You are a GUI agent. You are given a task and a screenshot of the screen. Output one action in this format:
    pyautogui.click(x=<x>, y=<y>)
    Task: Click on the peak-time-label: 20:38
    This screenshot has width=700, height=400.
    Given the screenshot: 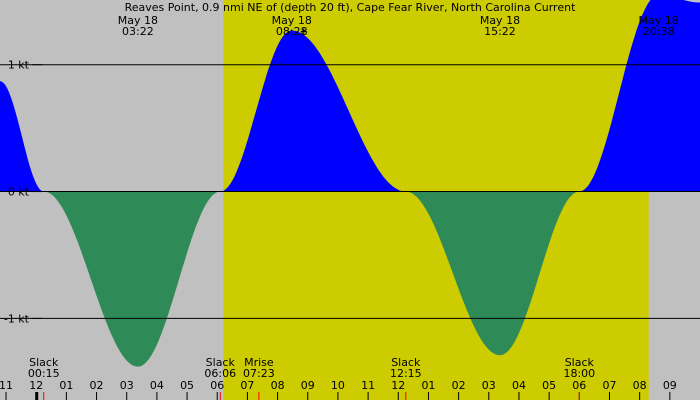 What is the action you would take?
    pyautogui.click(x=659, y=31)
    